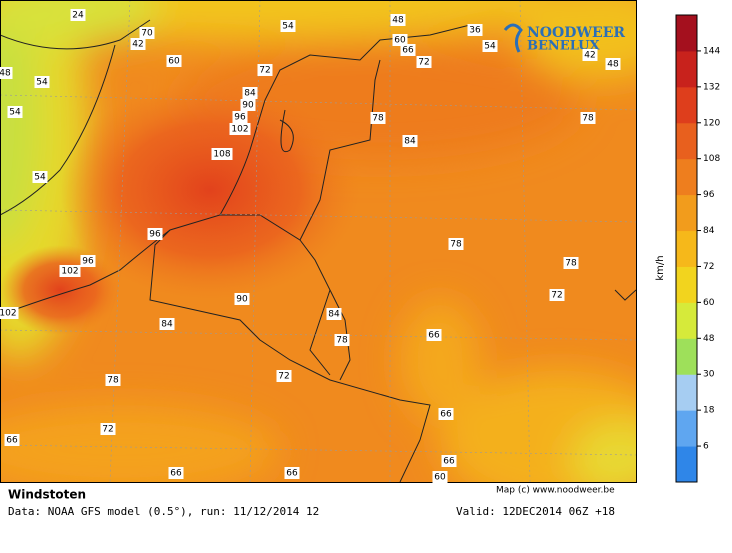  I want to click on logo-line2: BENELUX, so click(563, 46).